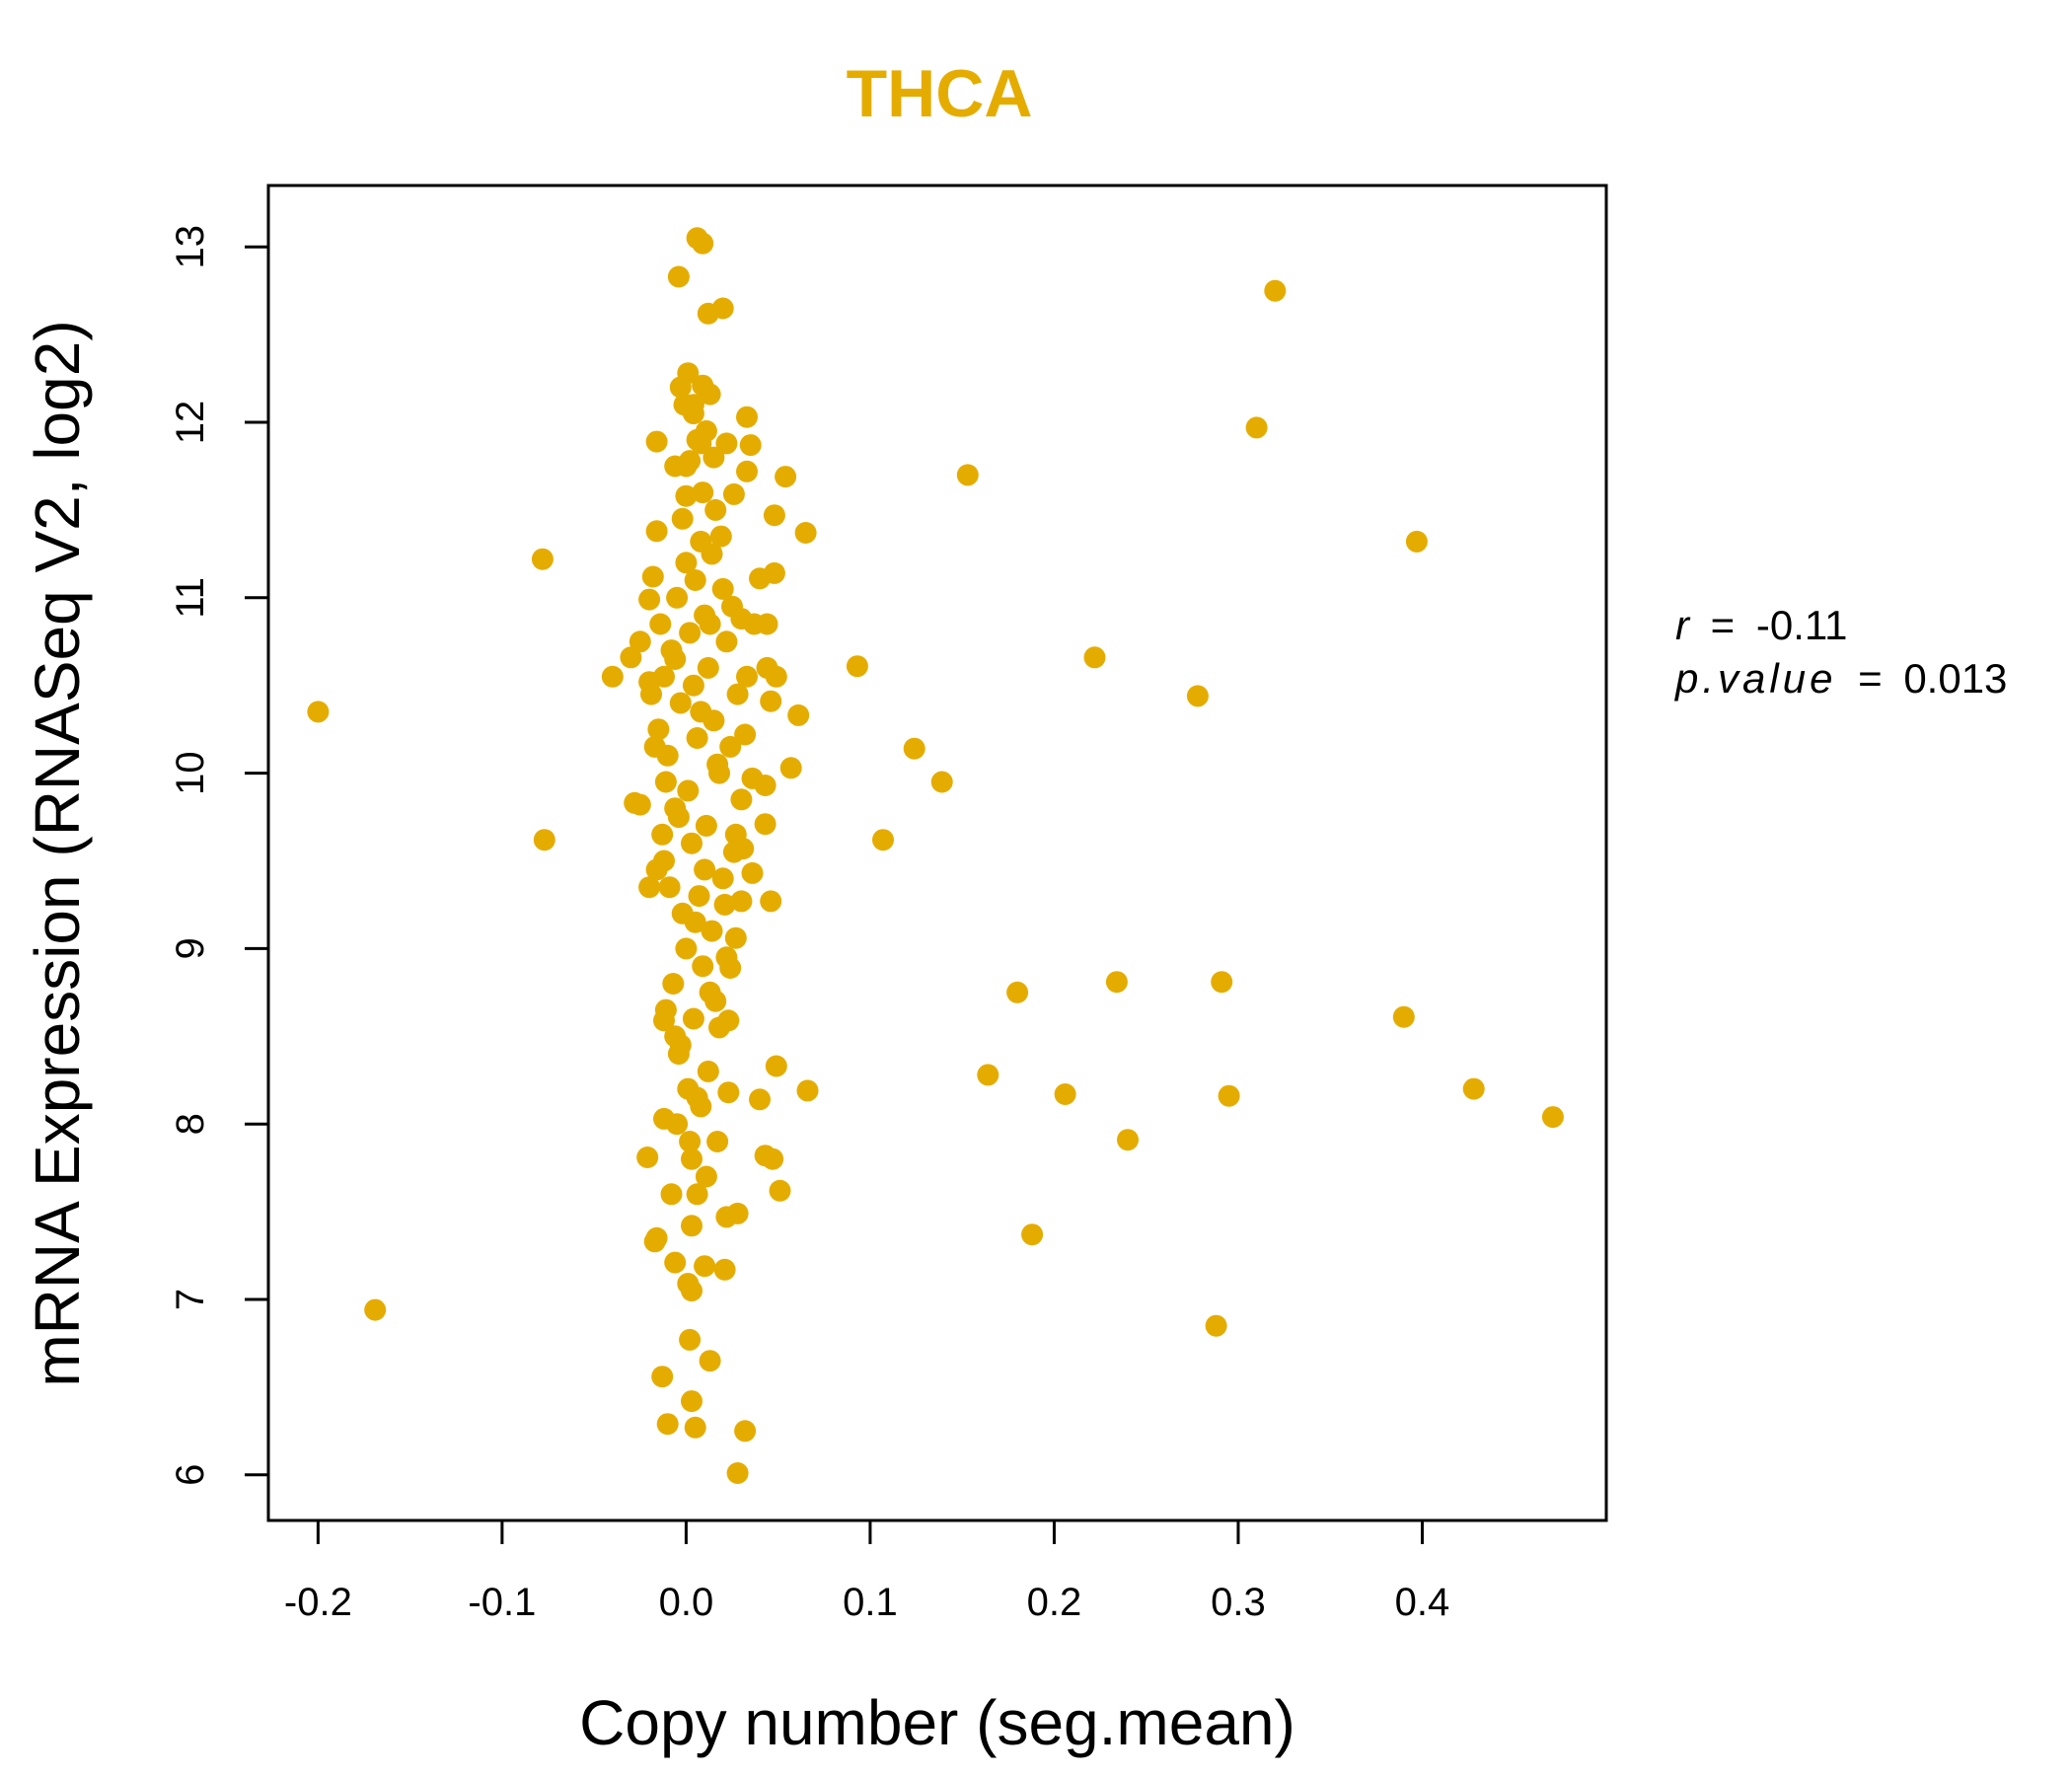  Describe the element at coordinates (1239, 1603) in the screenshot. I see `x-tick-label: 0.3` at that location.